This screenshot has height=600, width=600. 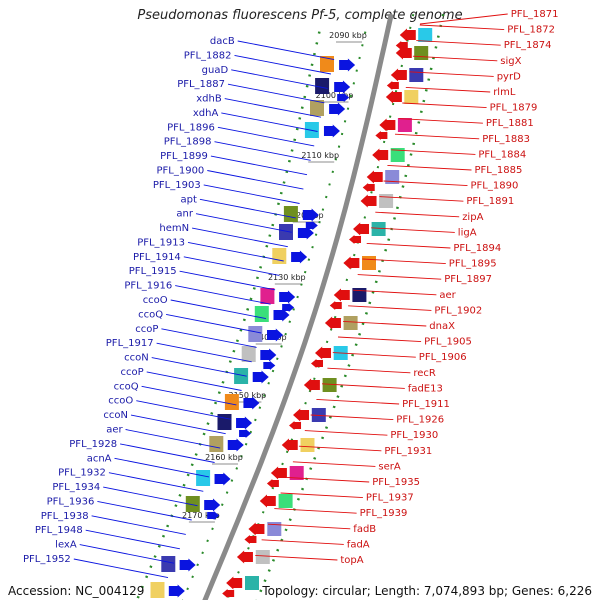 What do you see at coordinates (114, 430) in the screenshot?
I see `gene-label-forward: aer` at bounding box center [114, 430].